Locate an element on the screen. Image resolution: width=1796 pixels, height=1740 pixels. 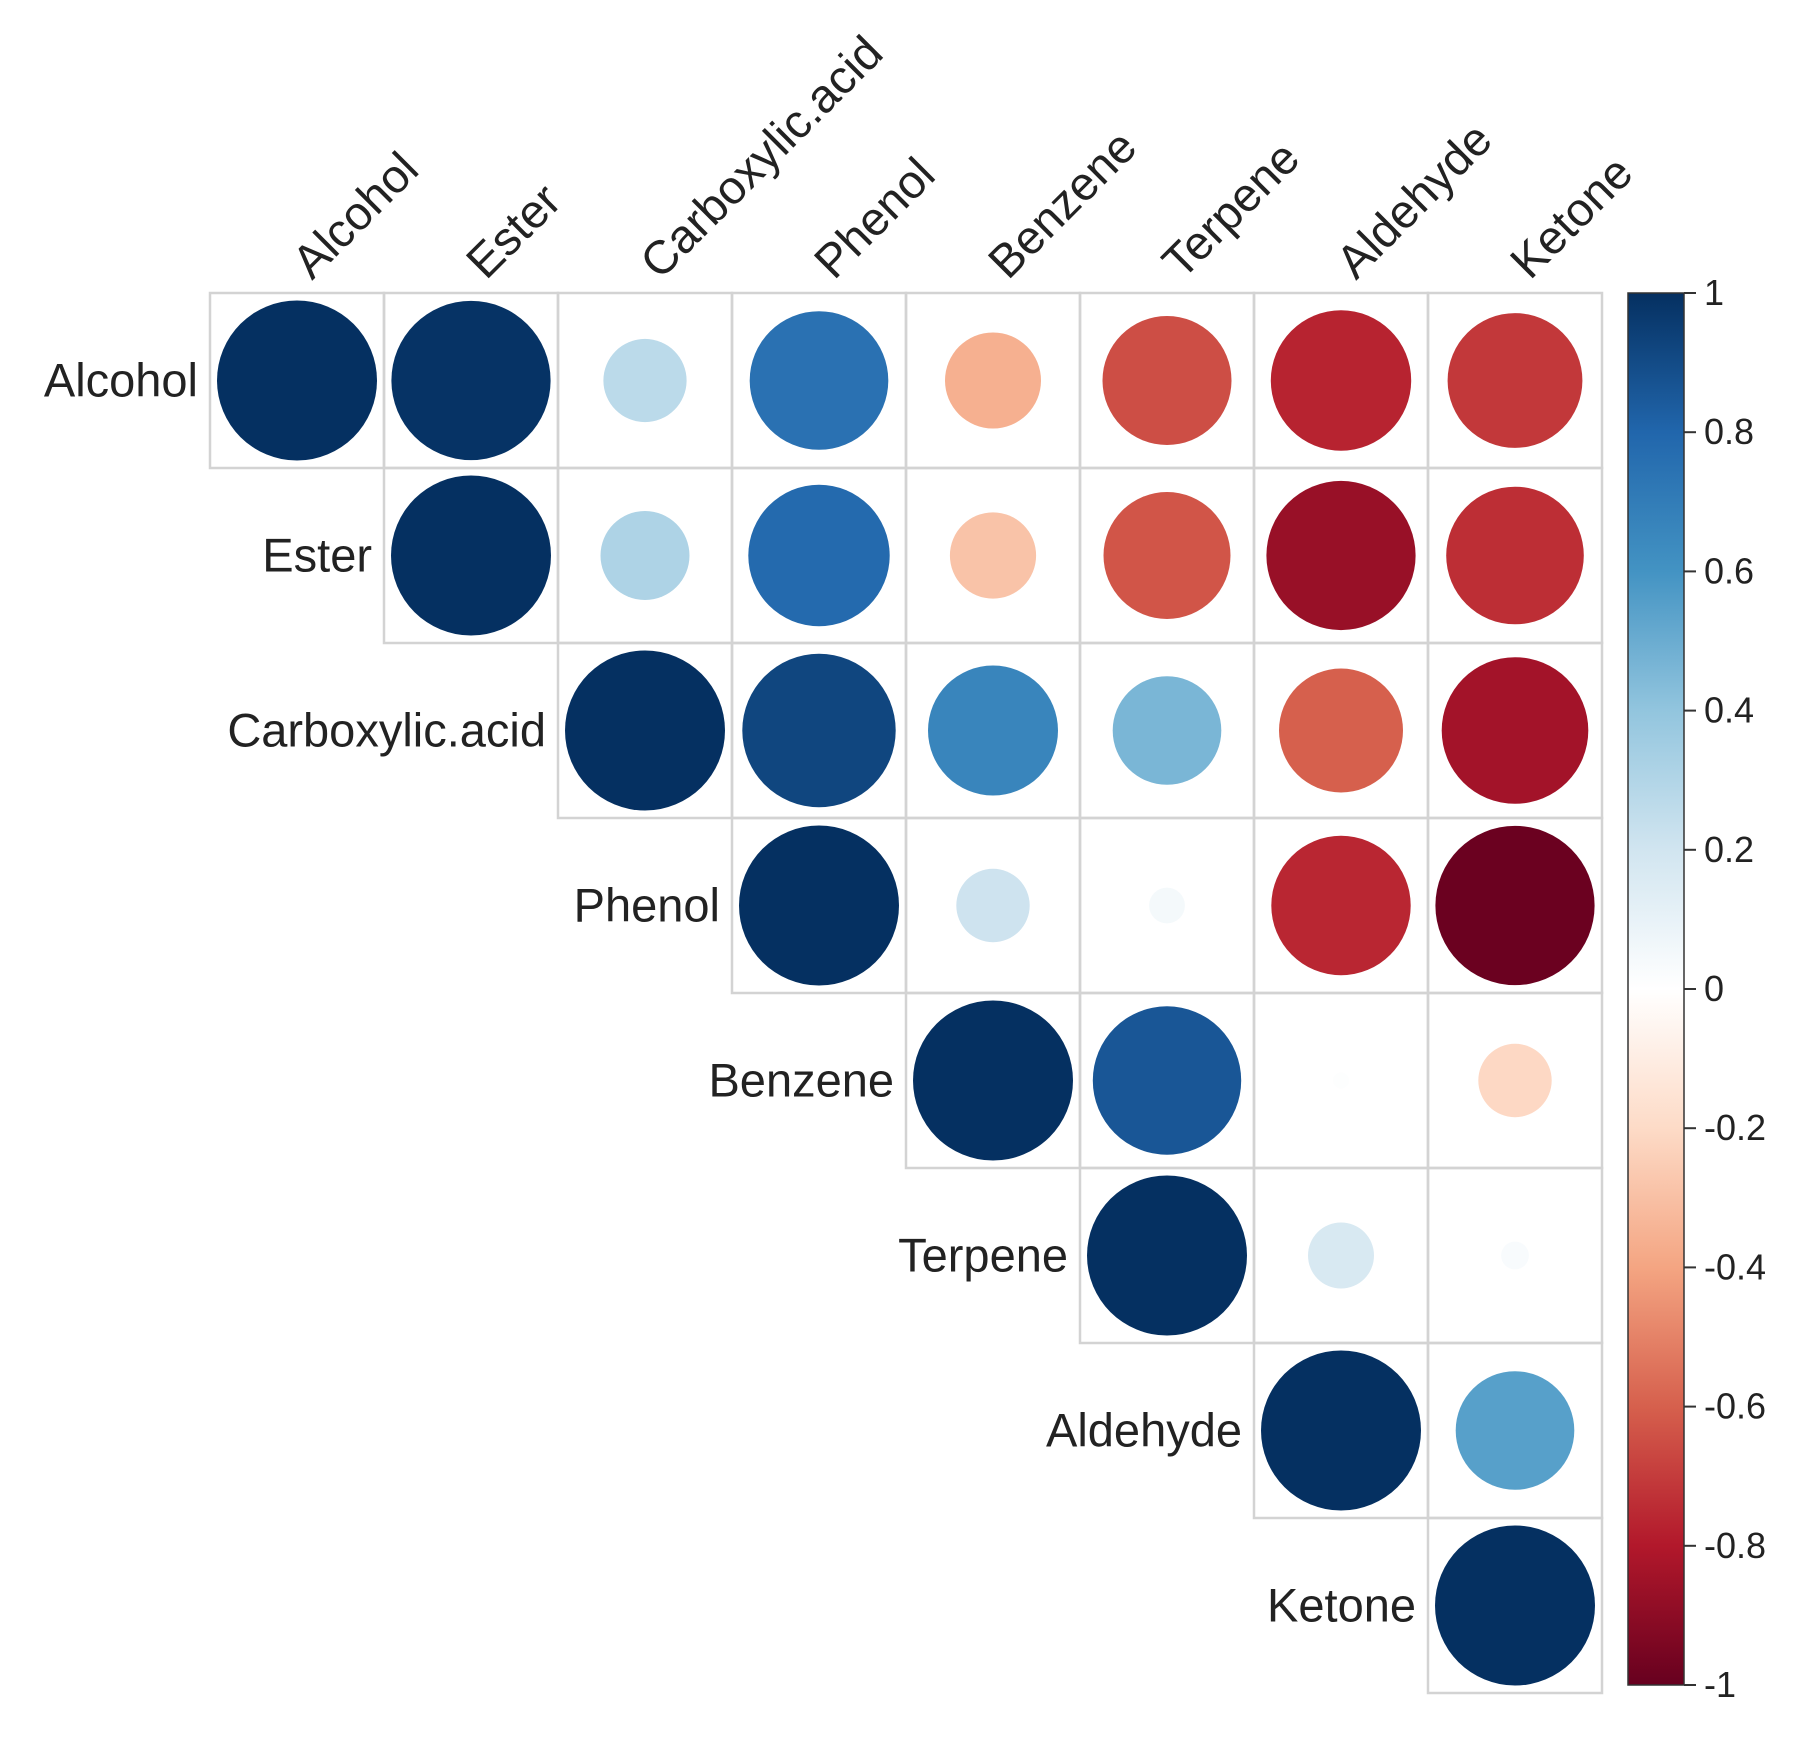
corr-circle-terpene-terpene is located at coordinates (1167, 1255).